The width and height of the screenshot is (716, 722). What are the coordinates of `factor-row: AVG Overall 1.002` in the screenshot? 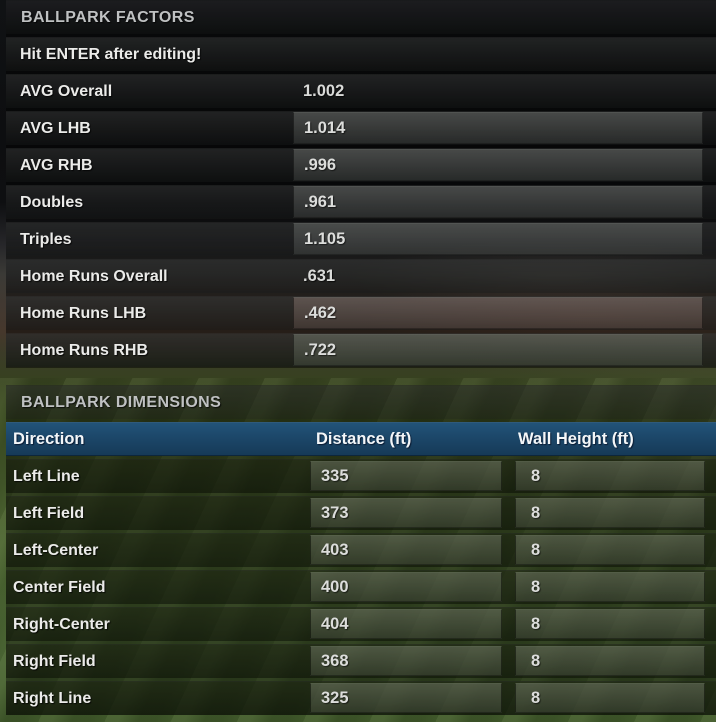 It's located at (361, 91).